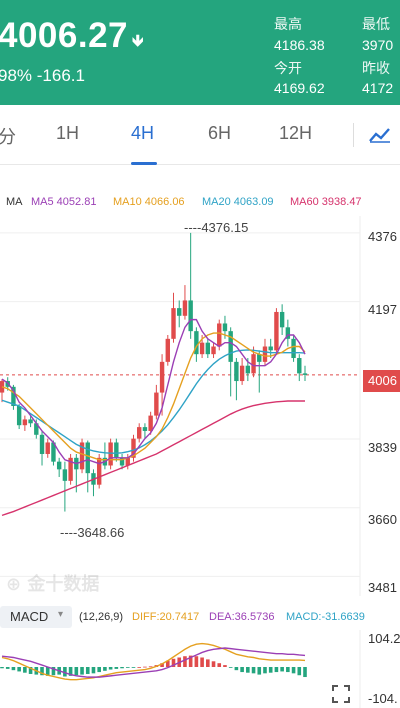 The width and height of the screenshot is (400, 708). Describe the element at coordinates (138, 40) in the screenshot. I see `price-down-icon: 🡻` at that location.